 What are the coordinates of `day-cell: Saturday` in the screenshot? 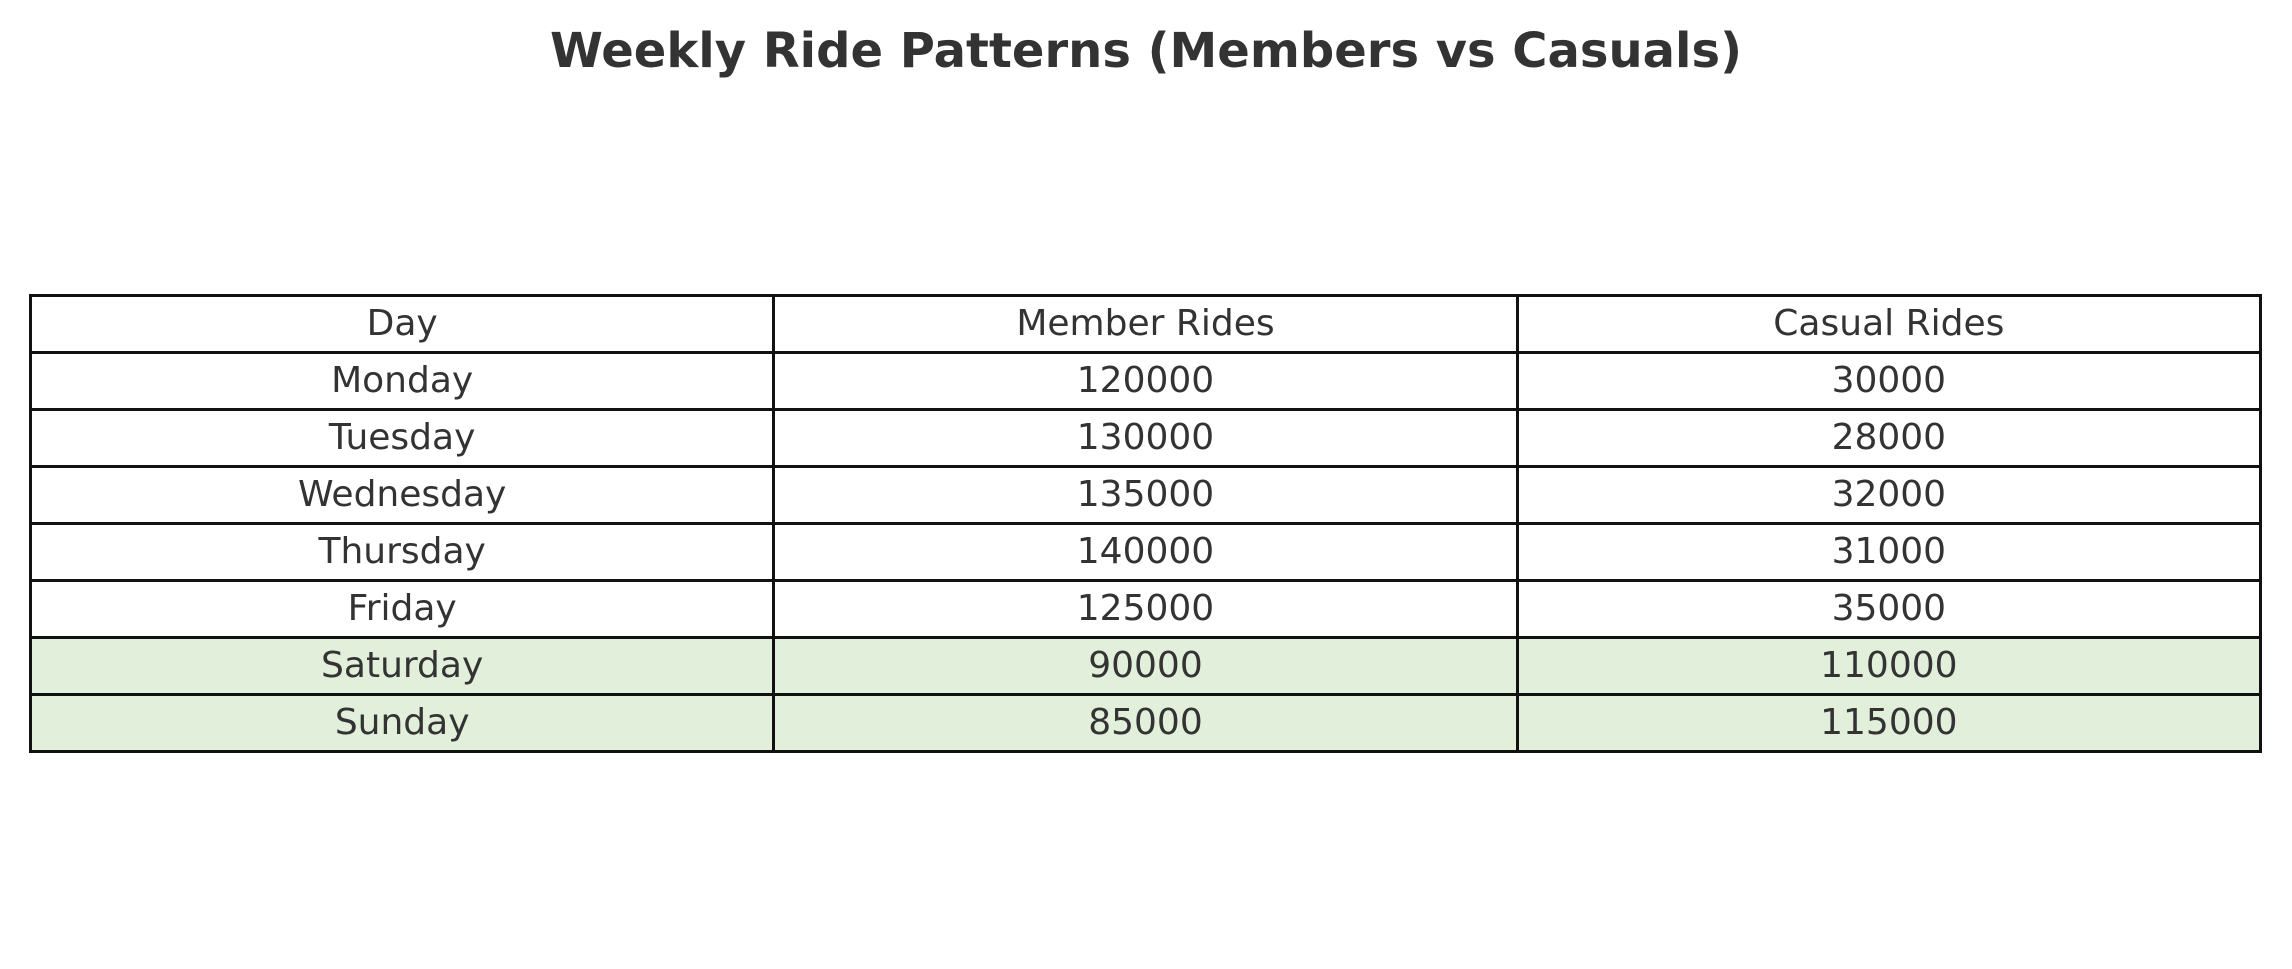 It's located at (402, 666).